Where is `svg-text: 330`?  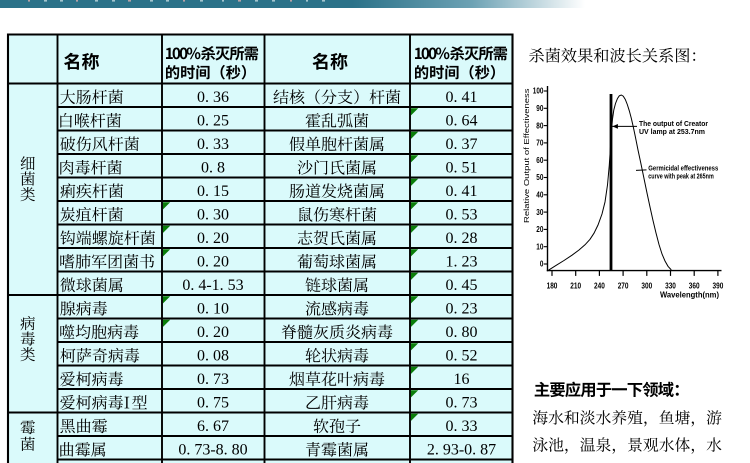
svg-text: 330 is located at coordinates (670, 285).